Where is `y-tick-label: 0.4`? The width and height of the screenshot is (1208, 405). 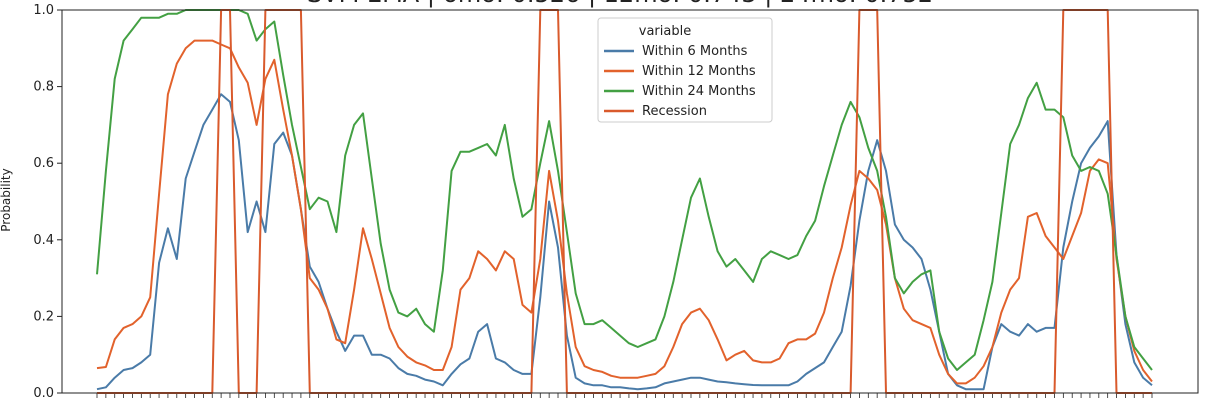 y-tick-label: 0.4 is located at coordinates (43, 240).